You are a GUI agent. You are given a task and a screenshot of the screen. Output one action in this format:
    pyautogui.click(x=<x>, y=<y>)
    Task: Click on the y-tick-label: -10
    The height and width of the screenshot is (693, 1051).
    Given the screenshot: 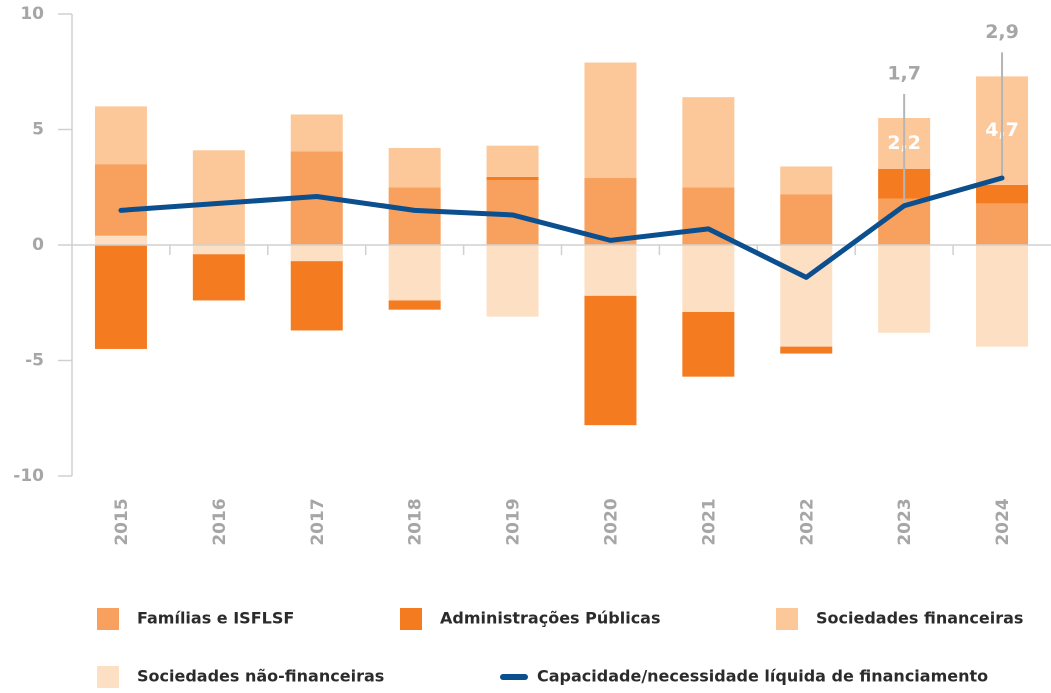 What is the action you would take?
    pyautogui.click(x=28, y=476)
    